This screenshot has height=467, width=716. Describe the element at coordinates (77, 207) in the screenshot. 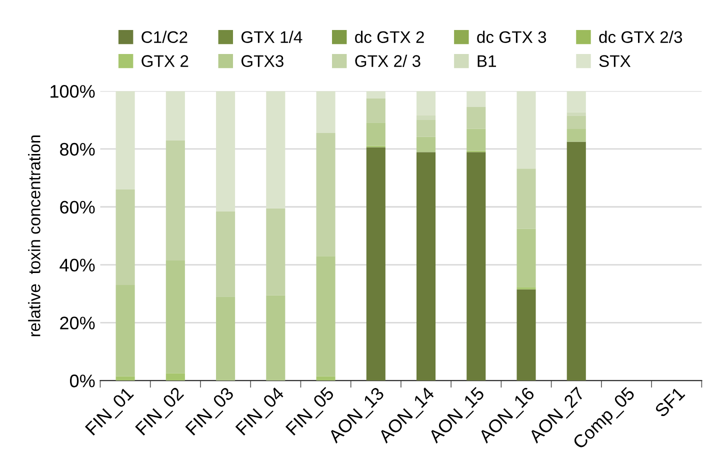

I see `y-tick-label: 60%` at that location.